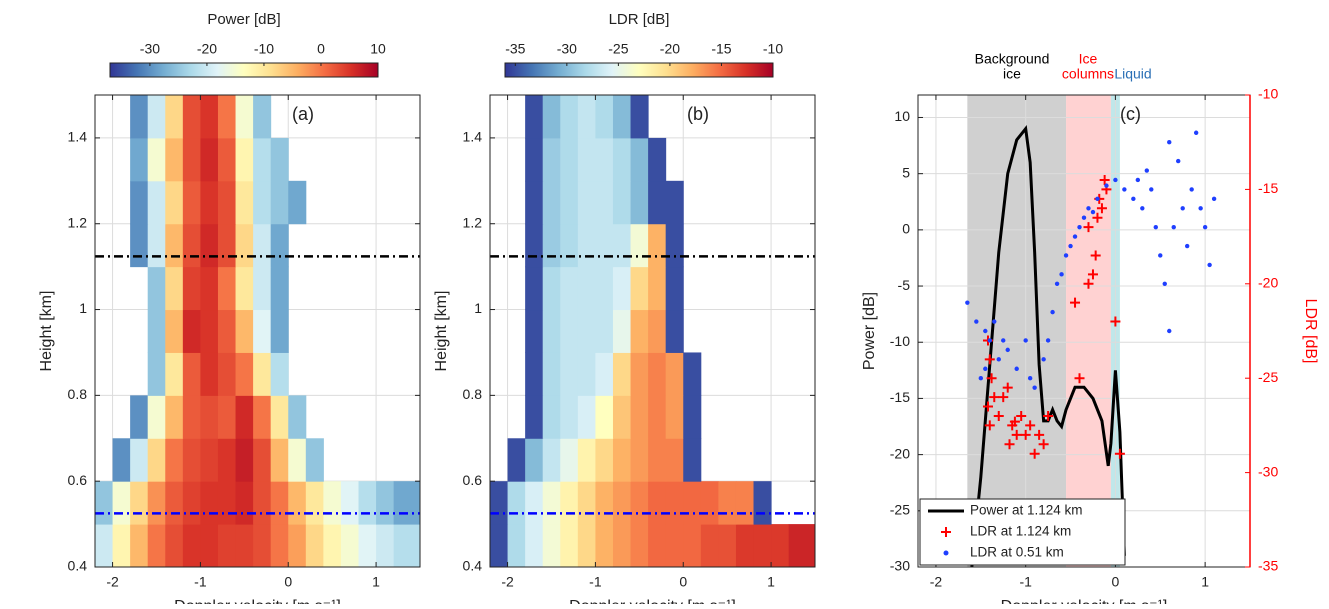 The width and height of the screenshot is (1329, 609). I want to click on y-tick-label: 0.8, so click(78, 394).